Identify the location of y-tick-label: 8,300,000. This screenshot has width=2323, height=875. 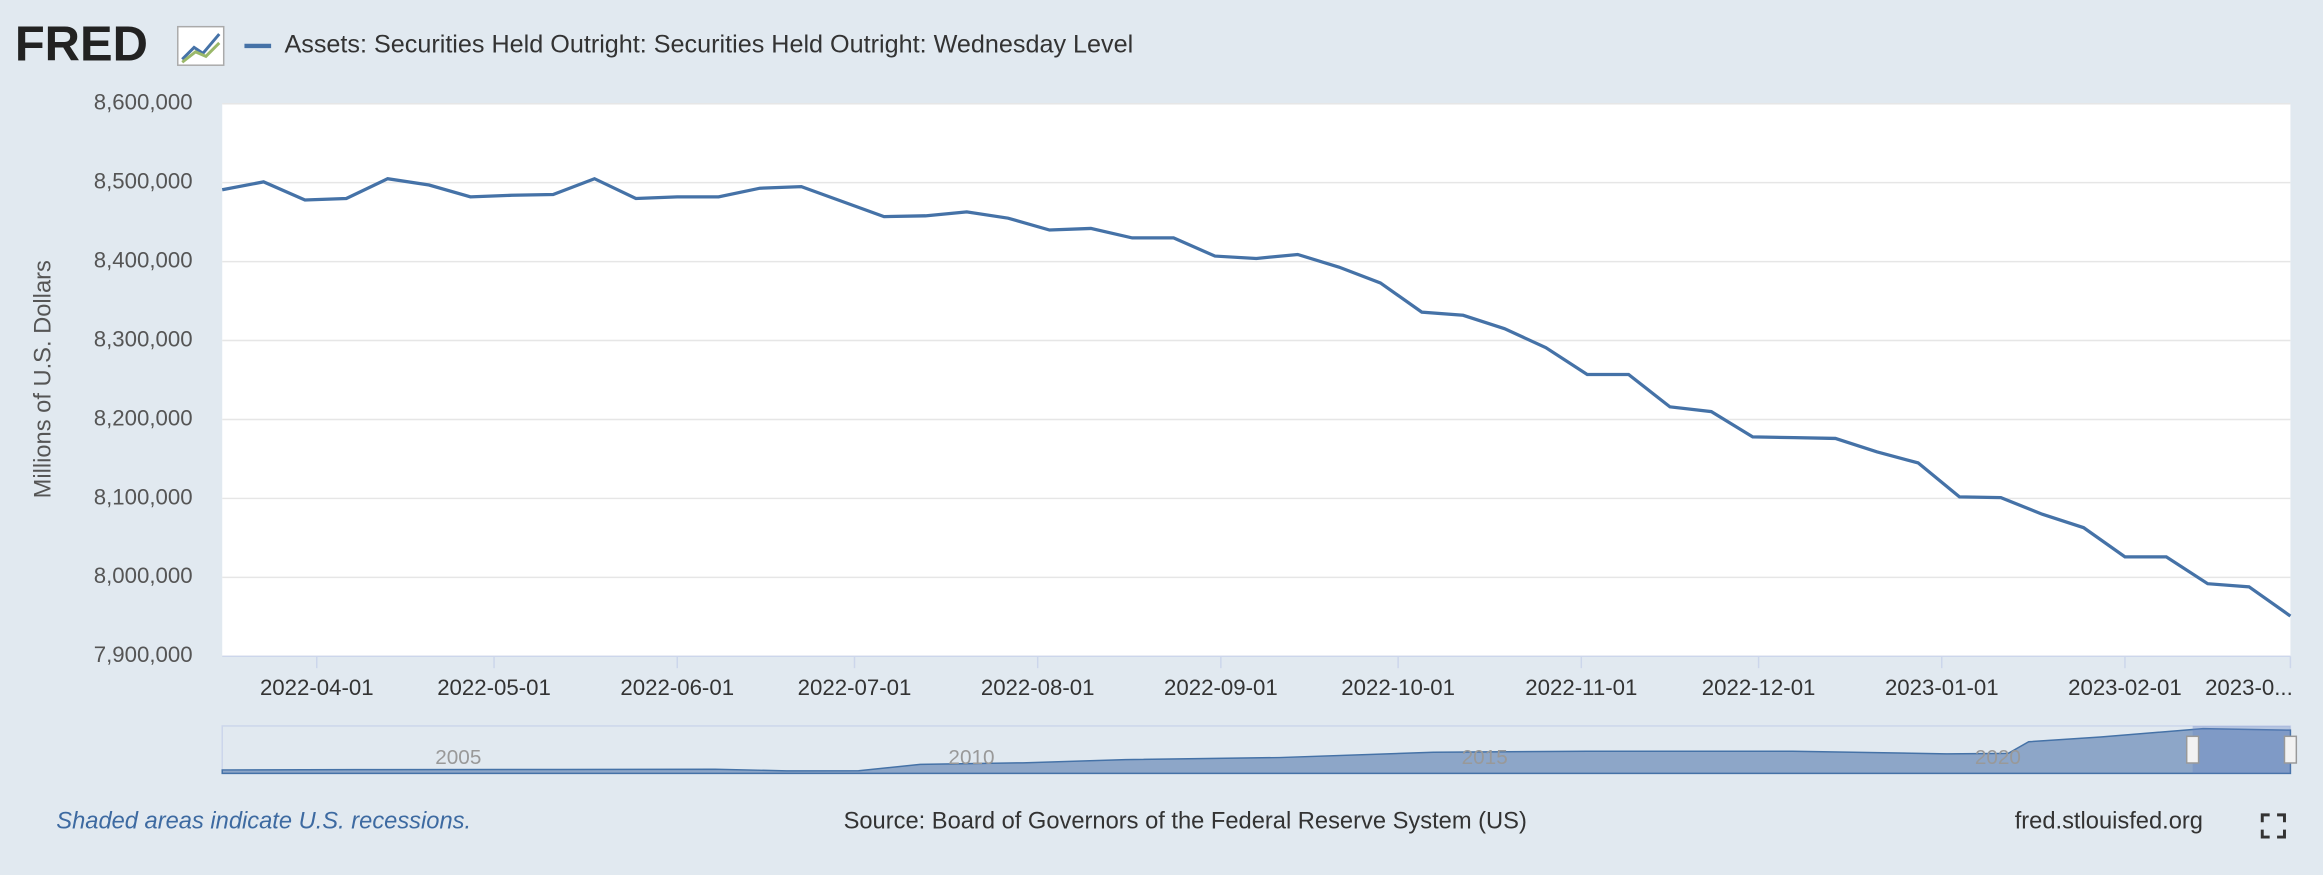
(143, 338).